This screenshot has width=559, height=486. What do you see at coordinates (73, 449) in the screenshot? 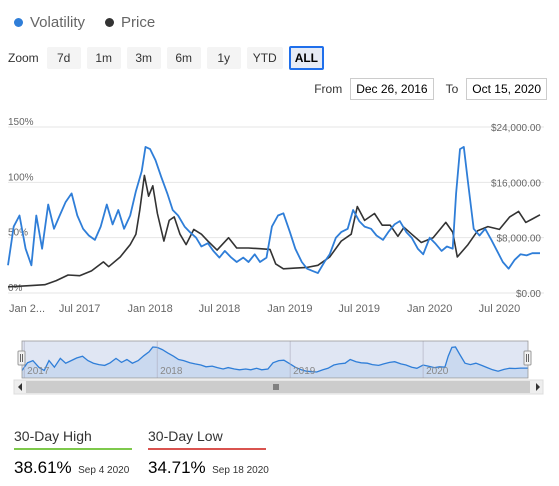
I see `stat-high-underline` at bounding box center [73, 449].